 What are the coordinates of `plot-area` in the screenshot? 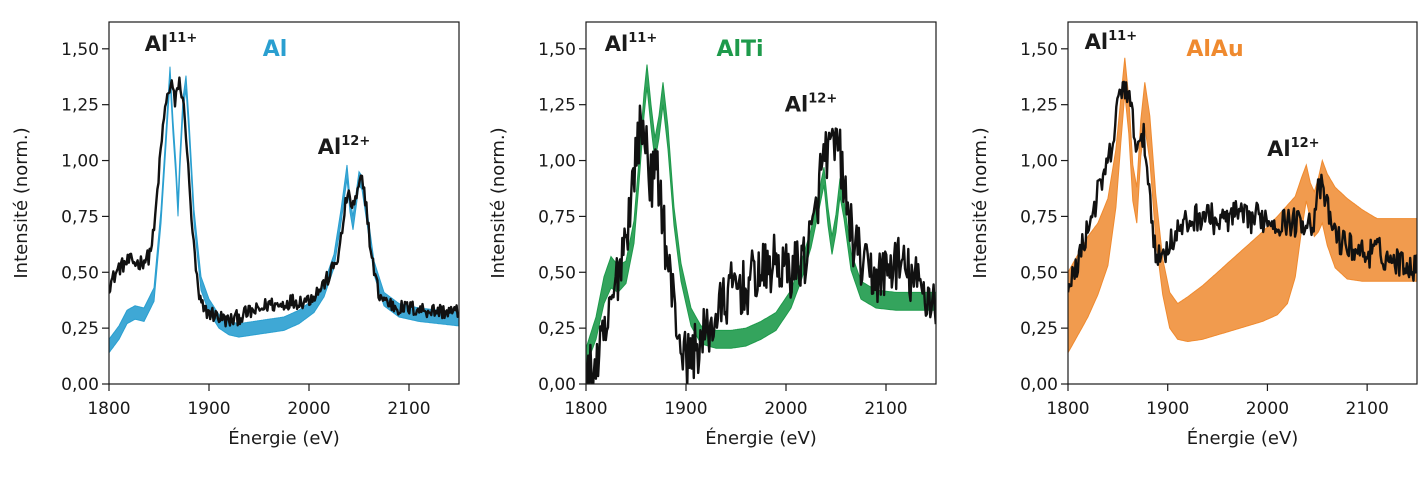 It's located at (284, 210).